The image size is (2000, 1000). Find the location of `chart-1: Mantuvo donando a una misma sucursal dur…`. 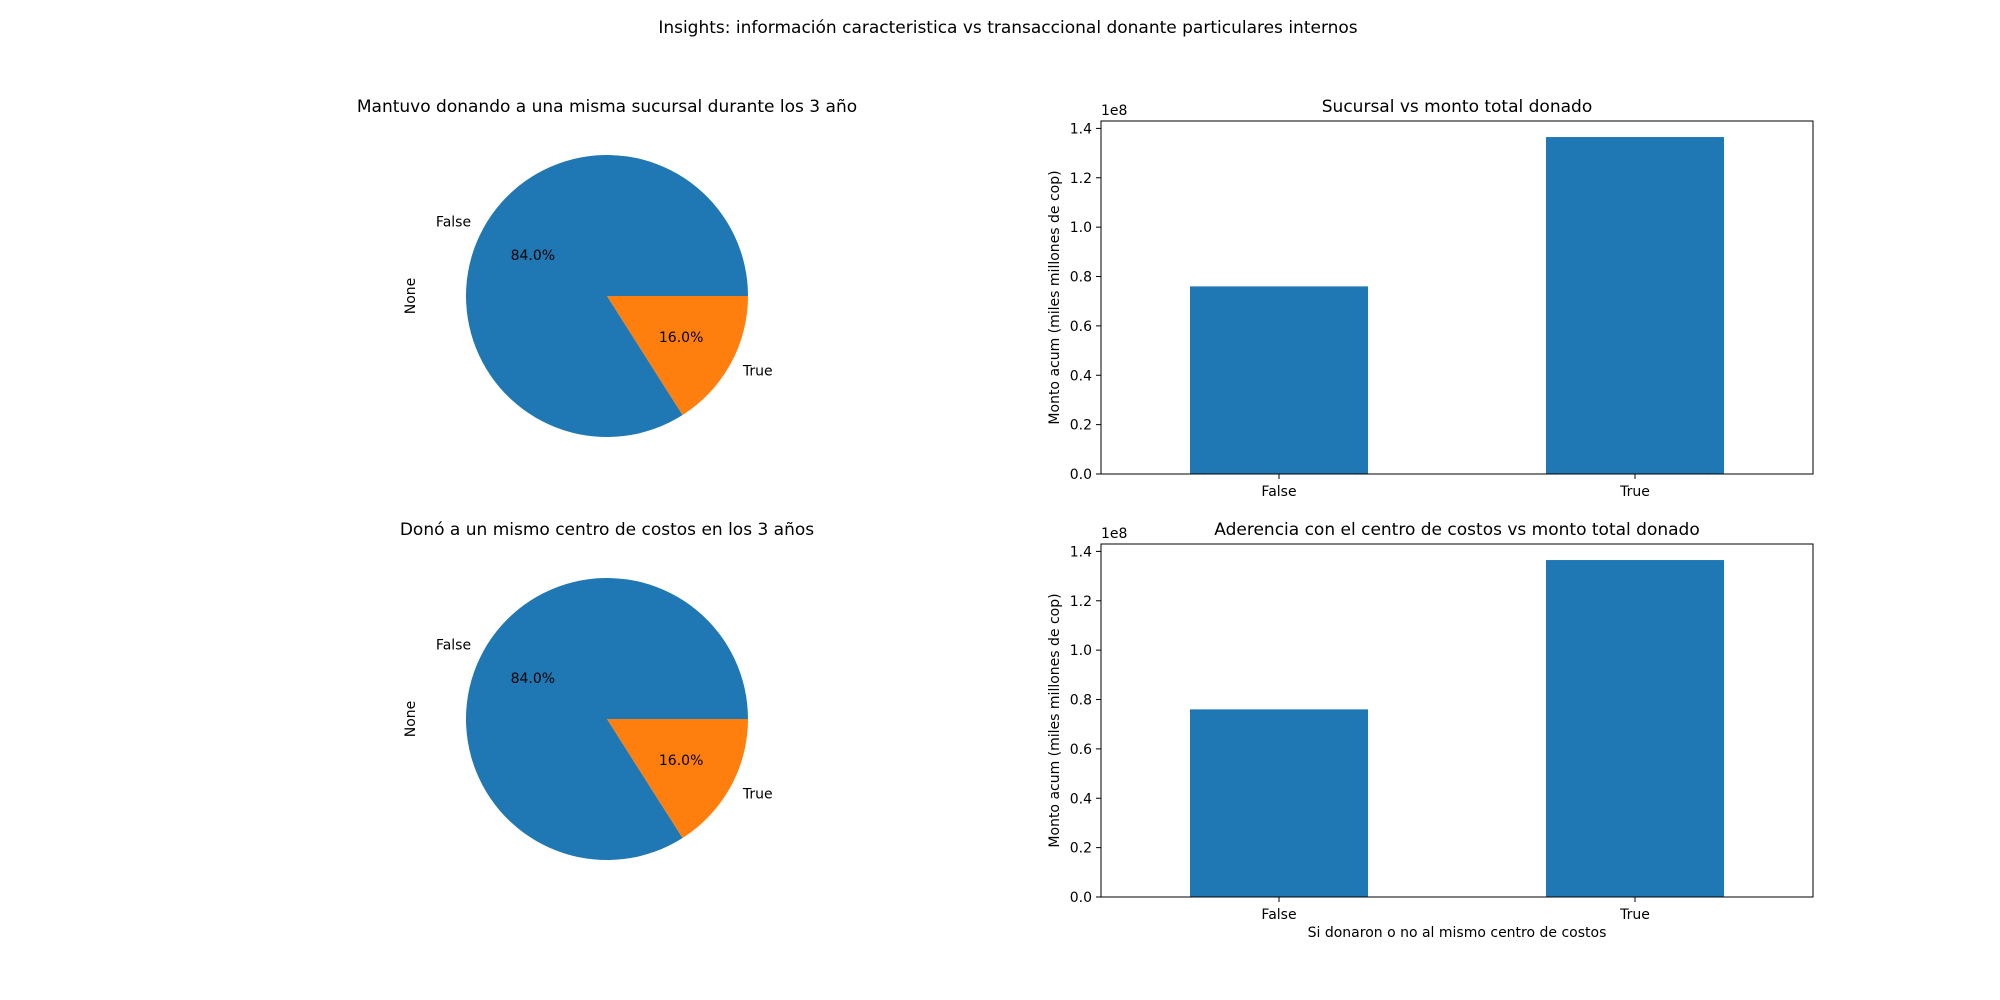

chart-1: Mantuvo donando a una misma sucursal dur… is located at coordinates (607, 267).